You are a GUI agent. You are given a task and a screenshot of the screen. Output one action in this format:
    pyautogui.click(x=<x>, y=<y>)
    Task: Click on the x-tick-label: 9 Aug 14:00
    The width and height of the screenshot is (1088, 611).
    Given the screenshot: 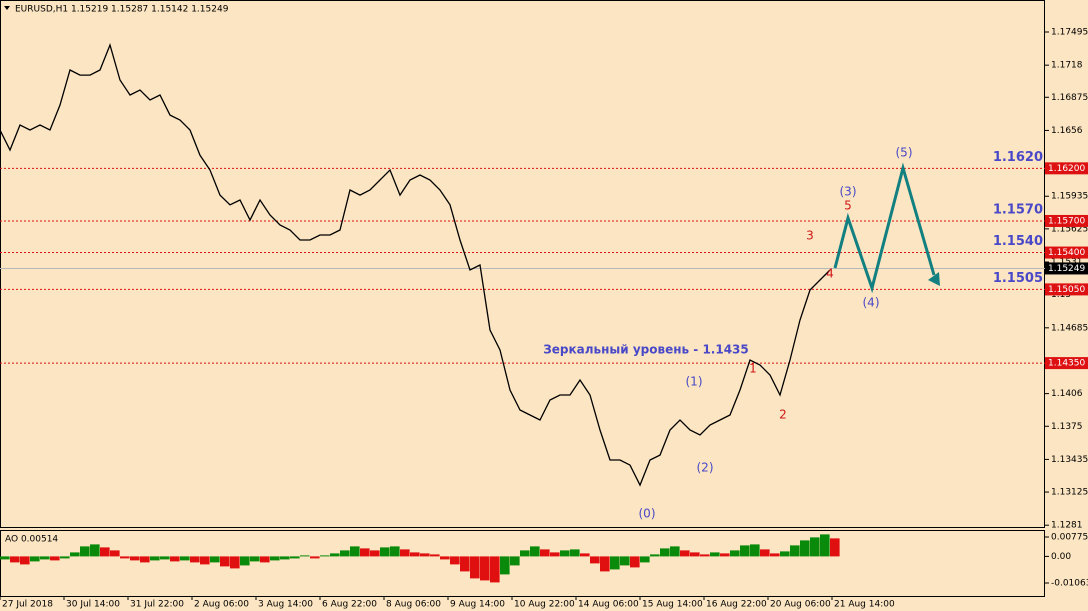 What is the action you would take?
    pyautogui.click(x=477, y=605)
    